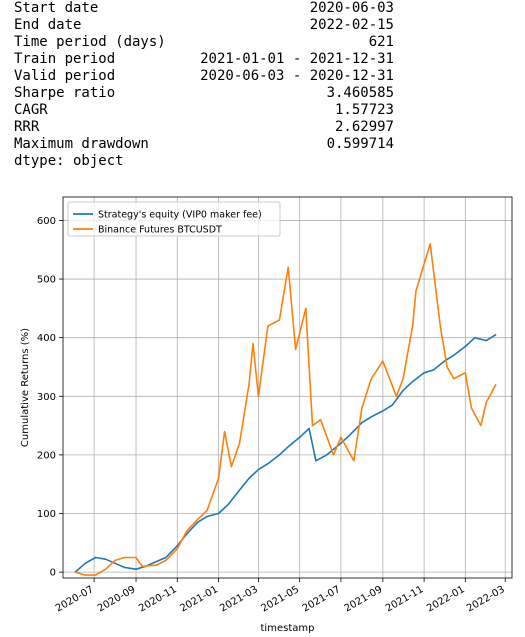 Image resolution: width=525 pixels, height=637 pixels. Describe the element at coordinates (69, 161) in the screenshot. I see `dtype-line: dtype: object` at that location.